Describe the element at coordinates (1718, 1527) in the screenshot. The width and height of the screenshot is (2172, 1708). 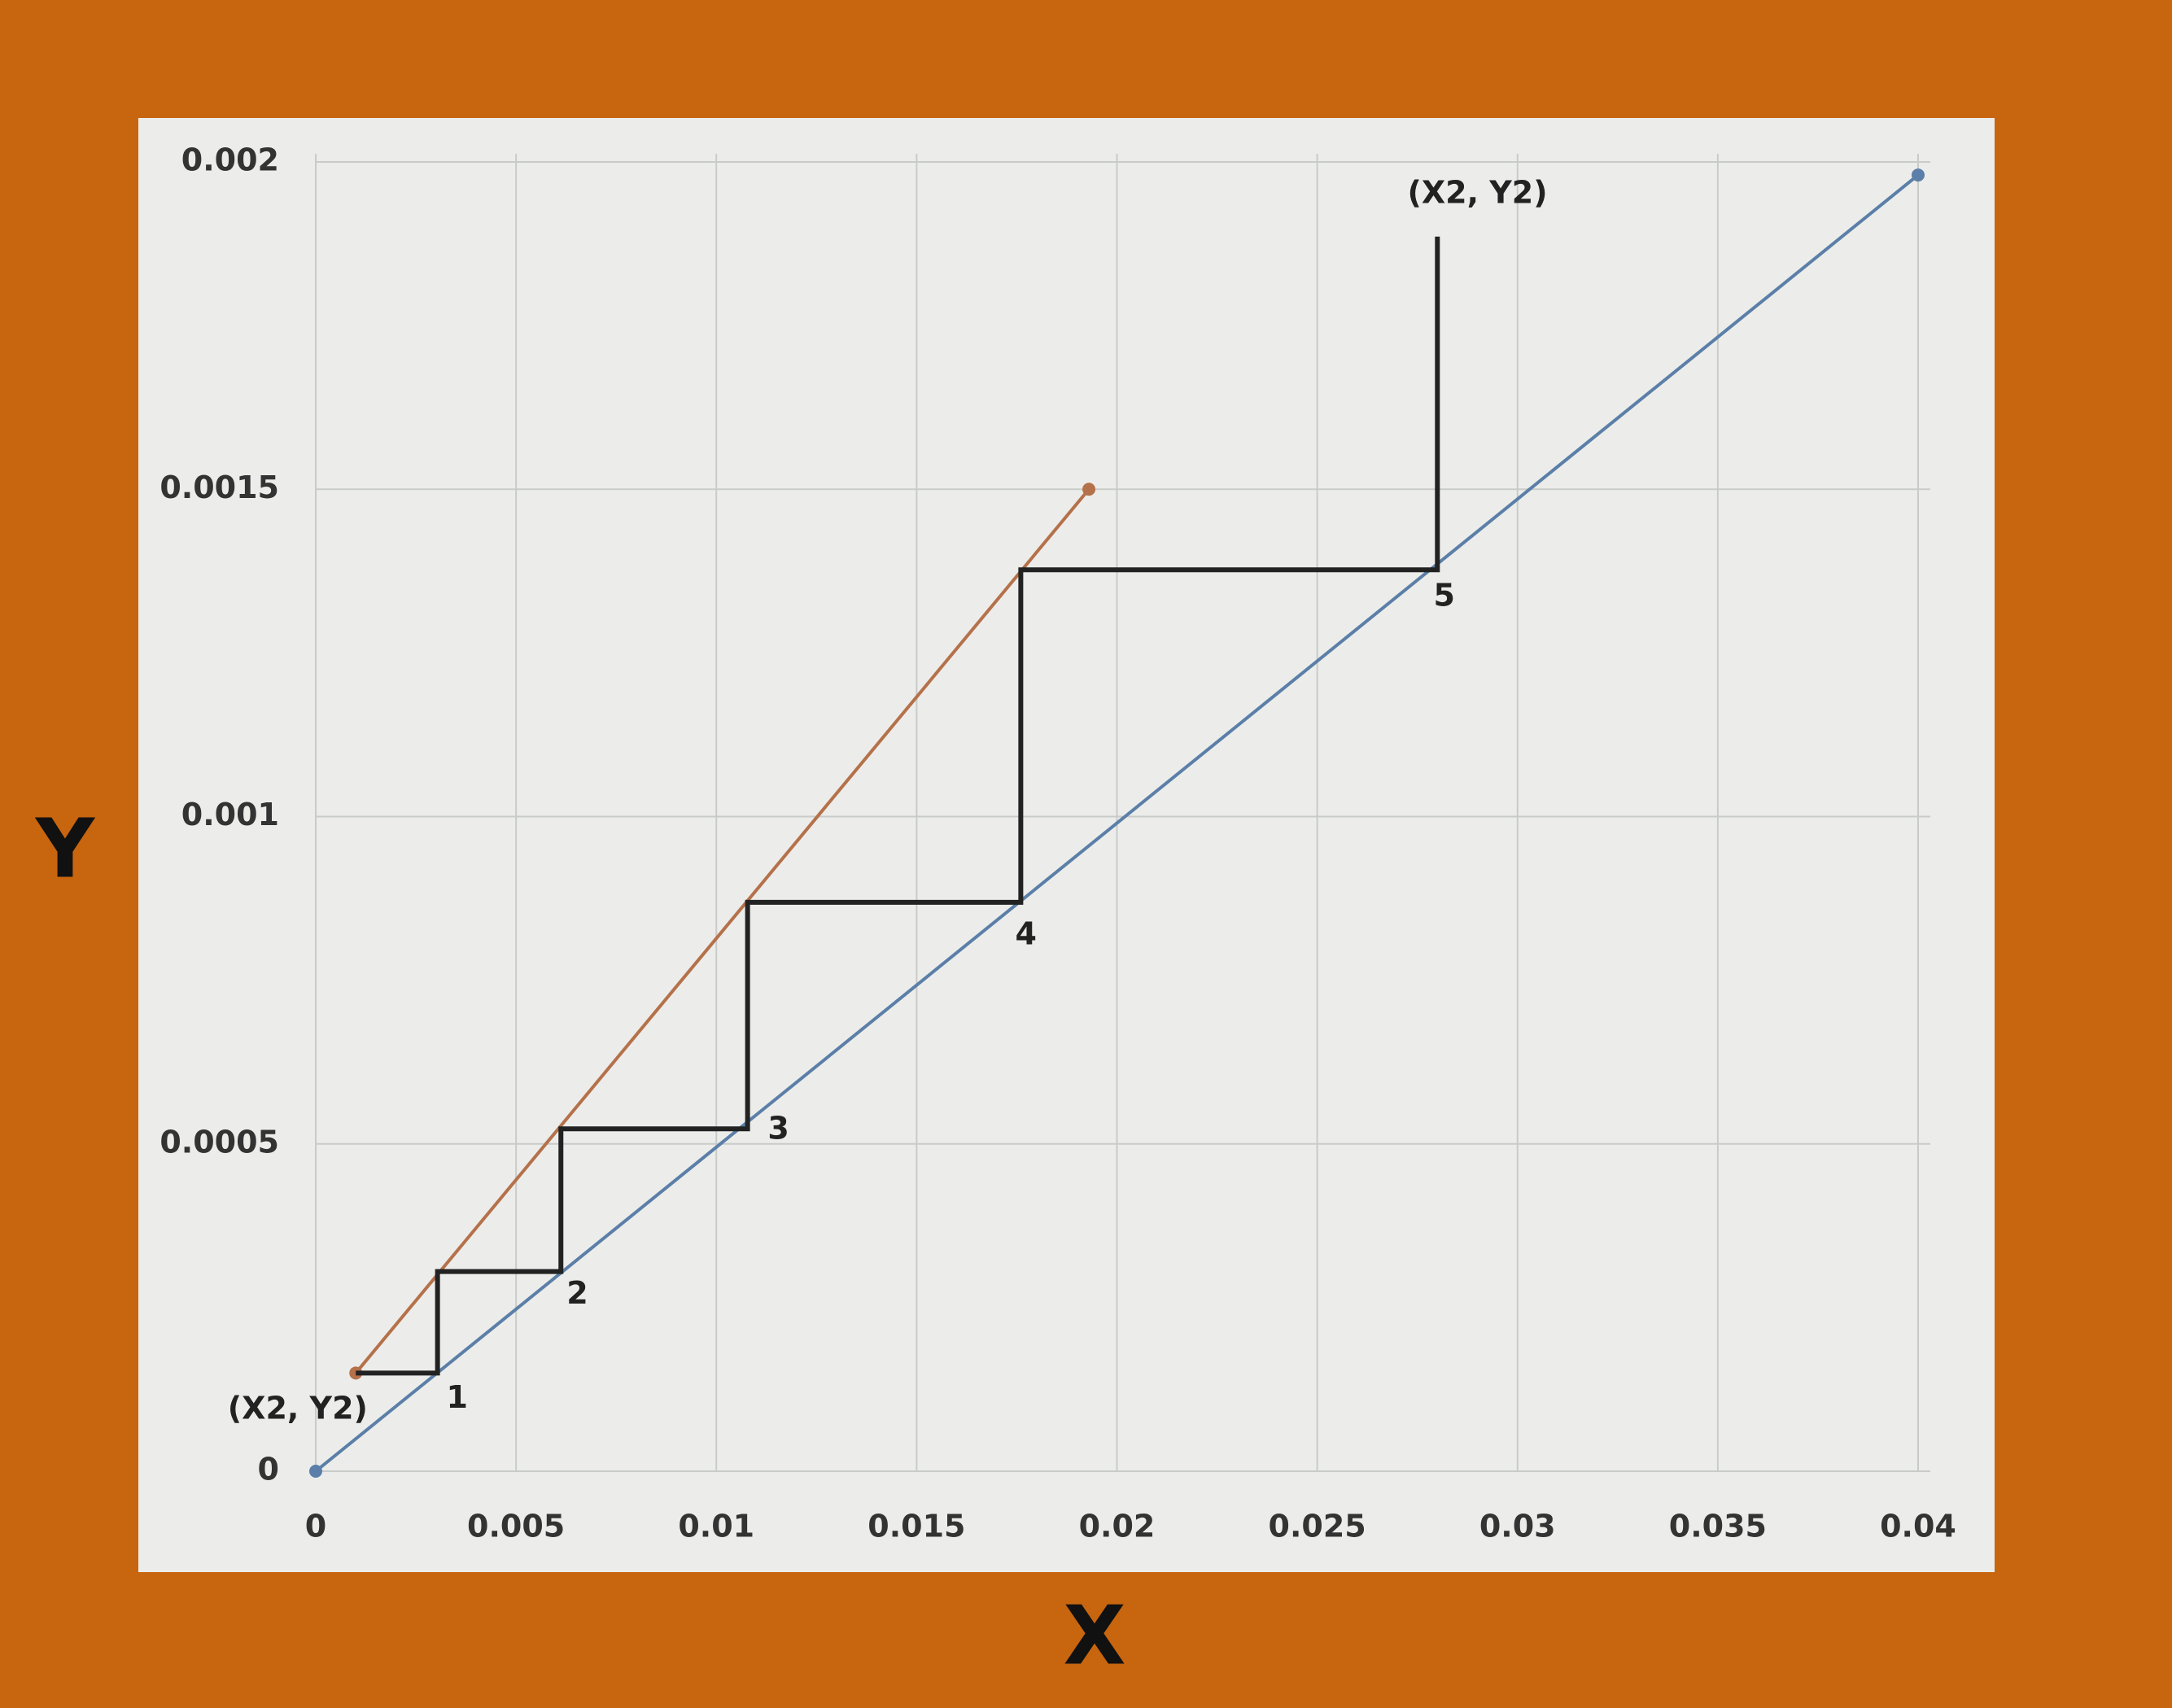
I see `x-tick-label: 0.035` at that location.